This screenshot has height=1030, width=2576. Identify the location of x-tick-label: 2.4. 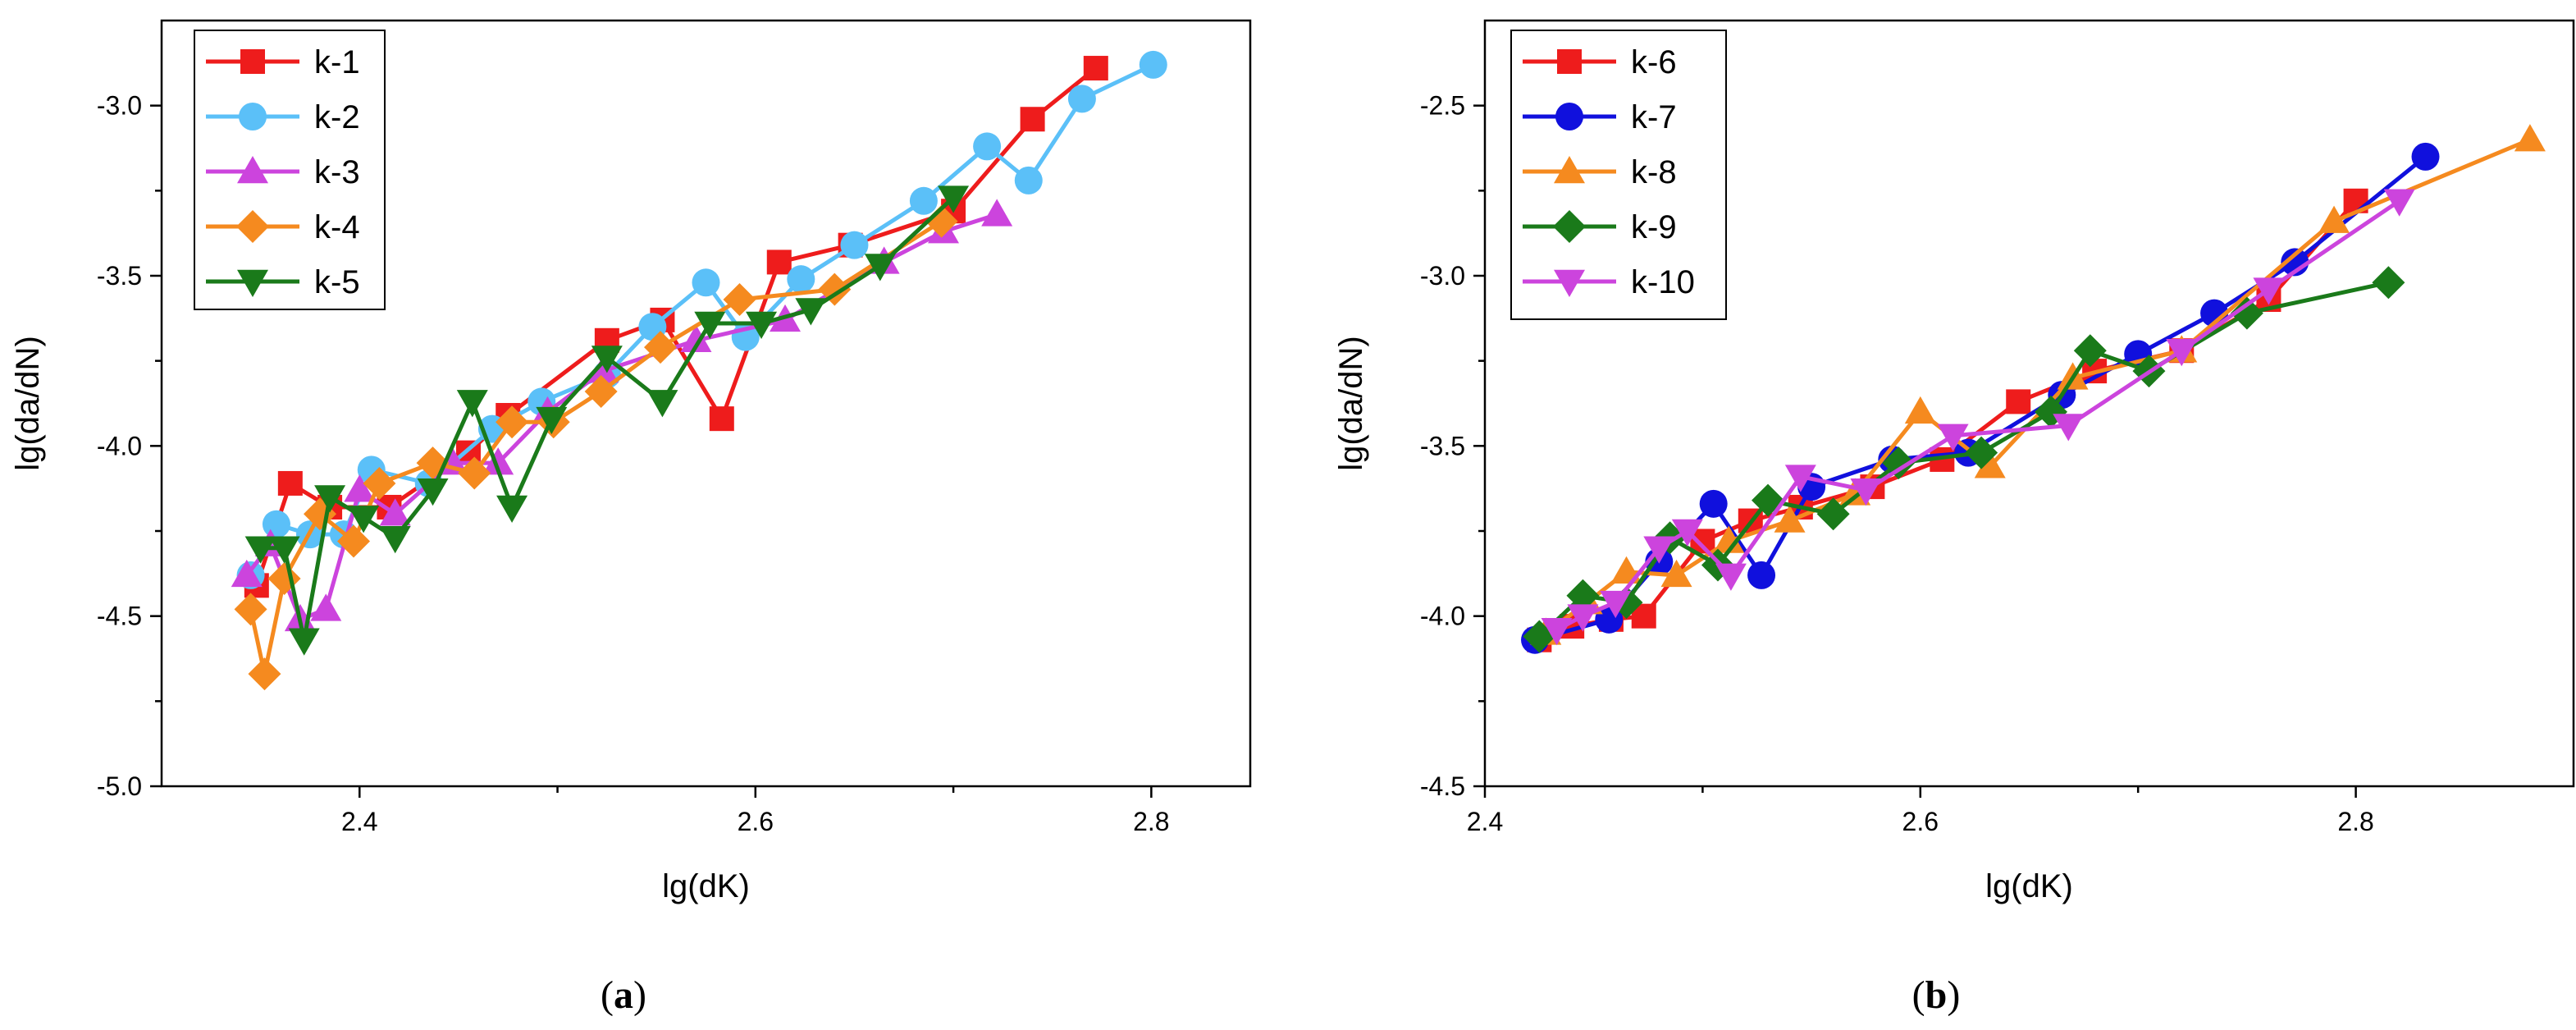
(359, 821).